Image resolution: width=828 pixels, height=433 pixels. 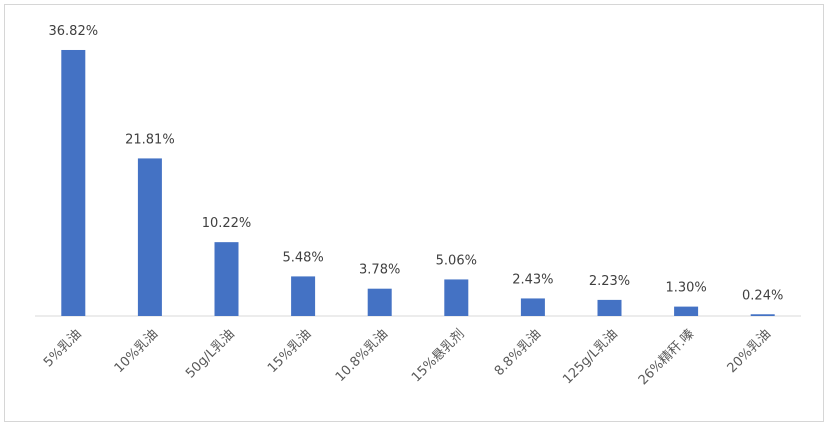 I want to click on x-tick-label-8: 26%精秆.嗪, so click(x=667, y=358).